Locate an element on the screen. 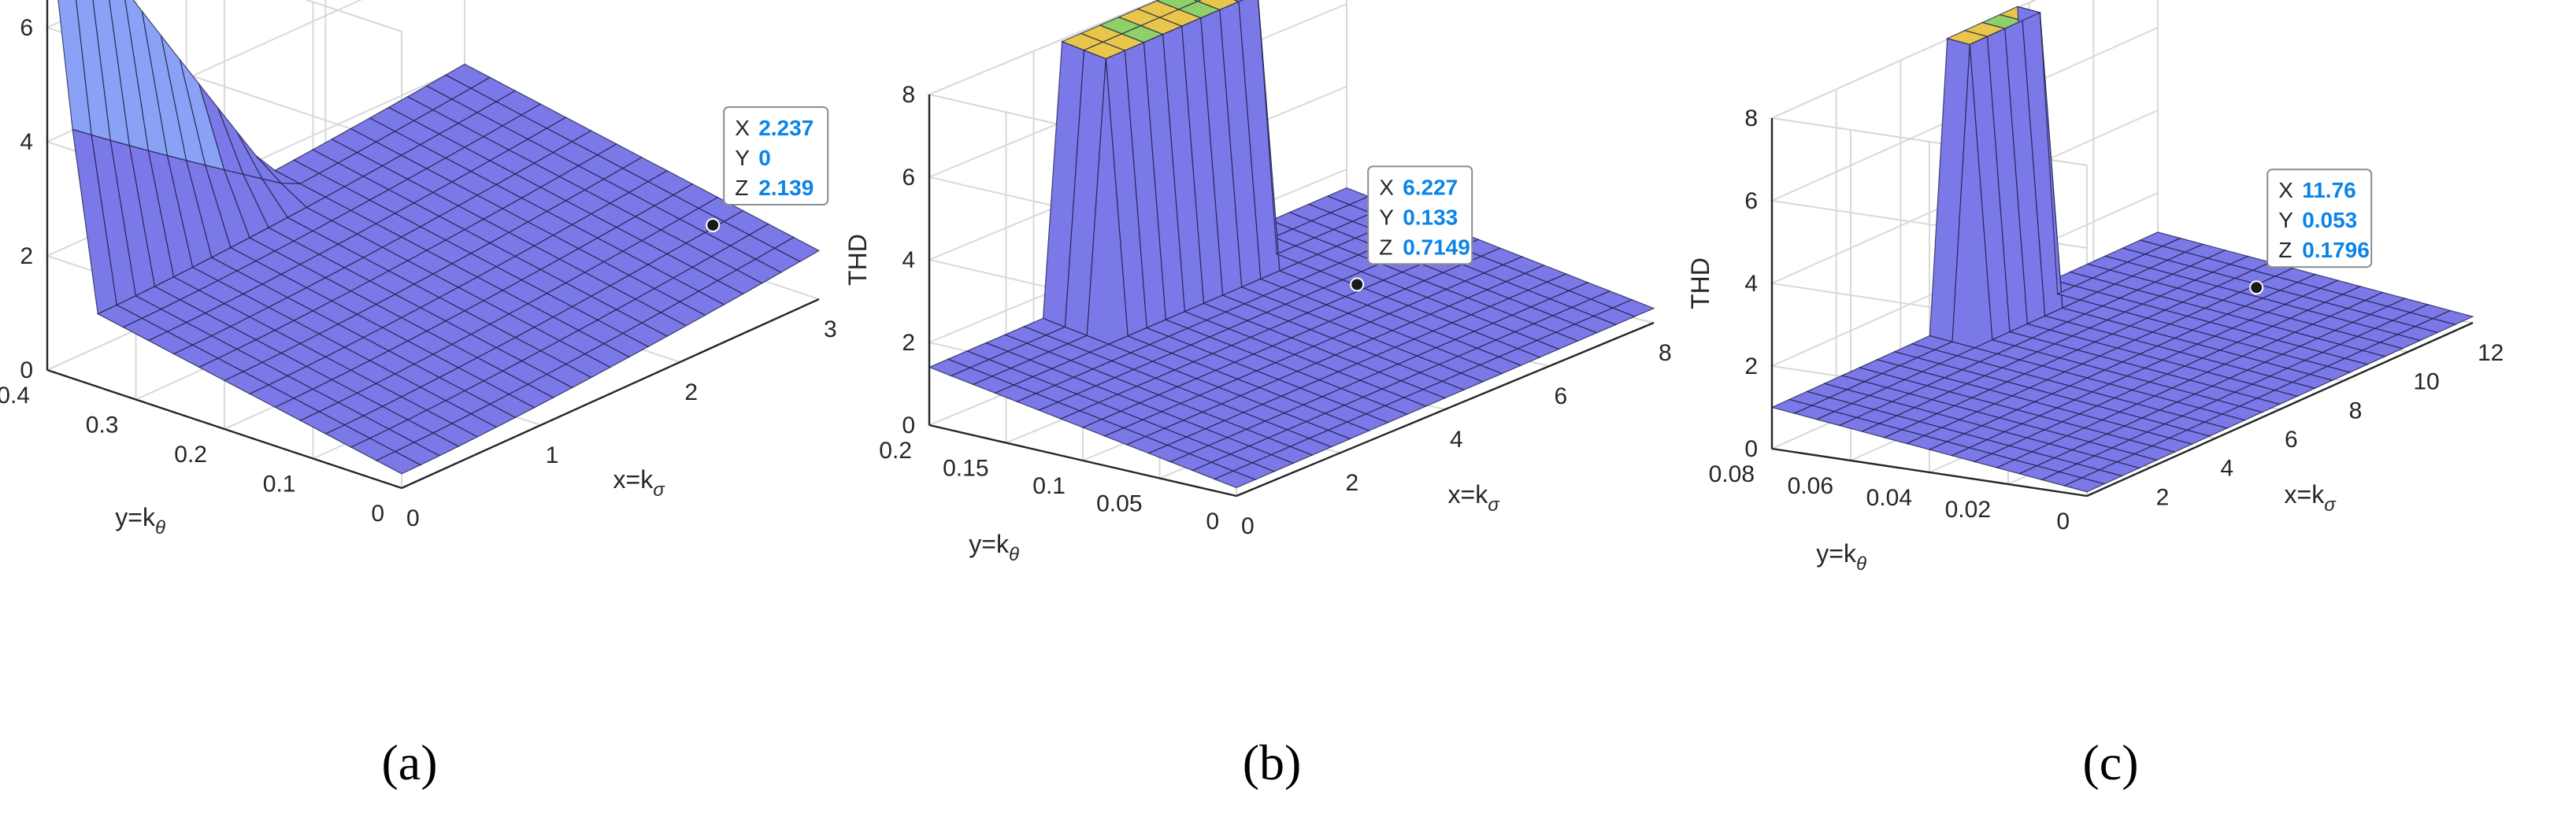 This screenshot has width=2576, height=814. datatip-y-value: 0.053 is located at coordinates (2329, 220).